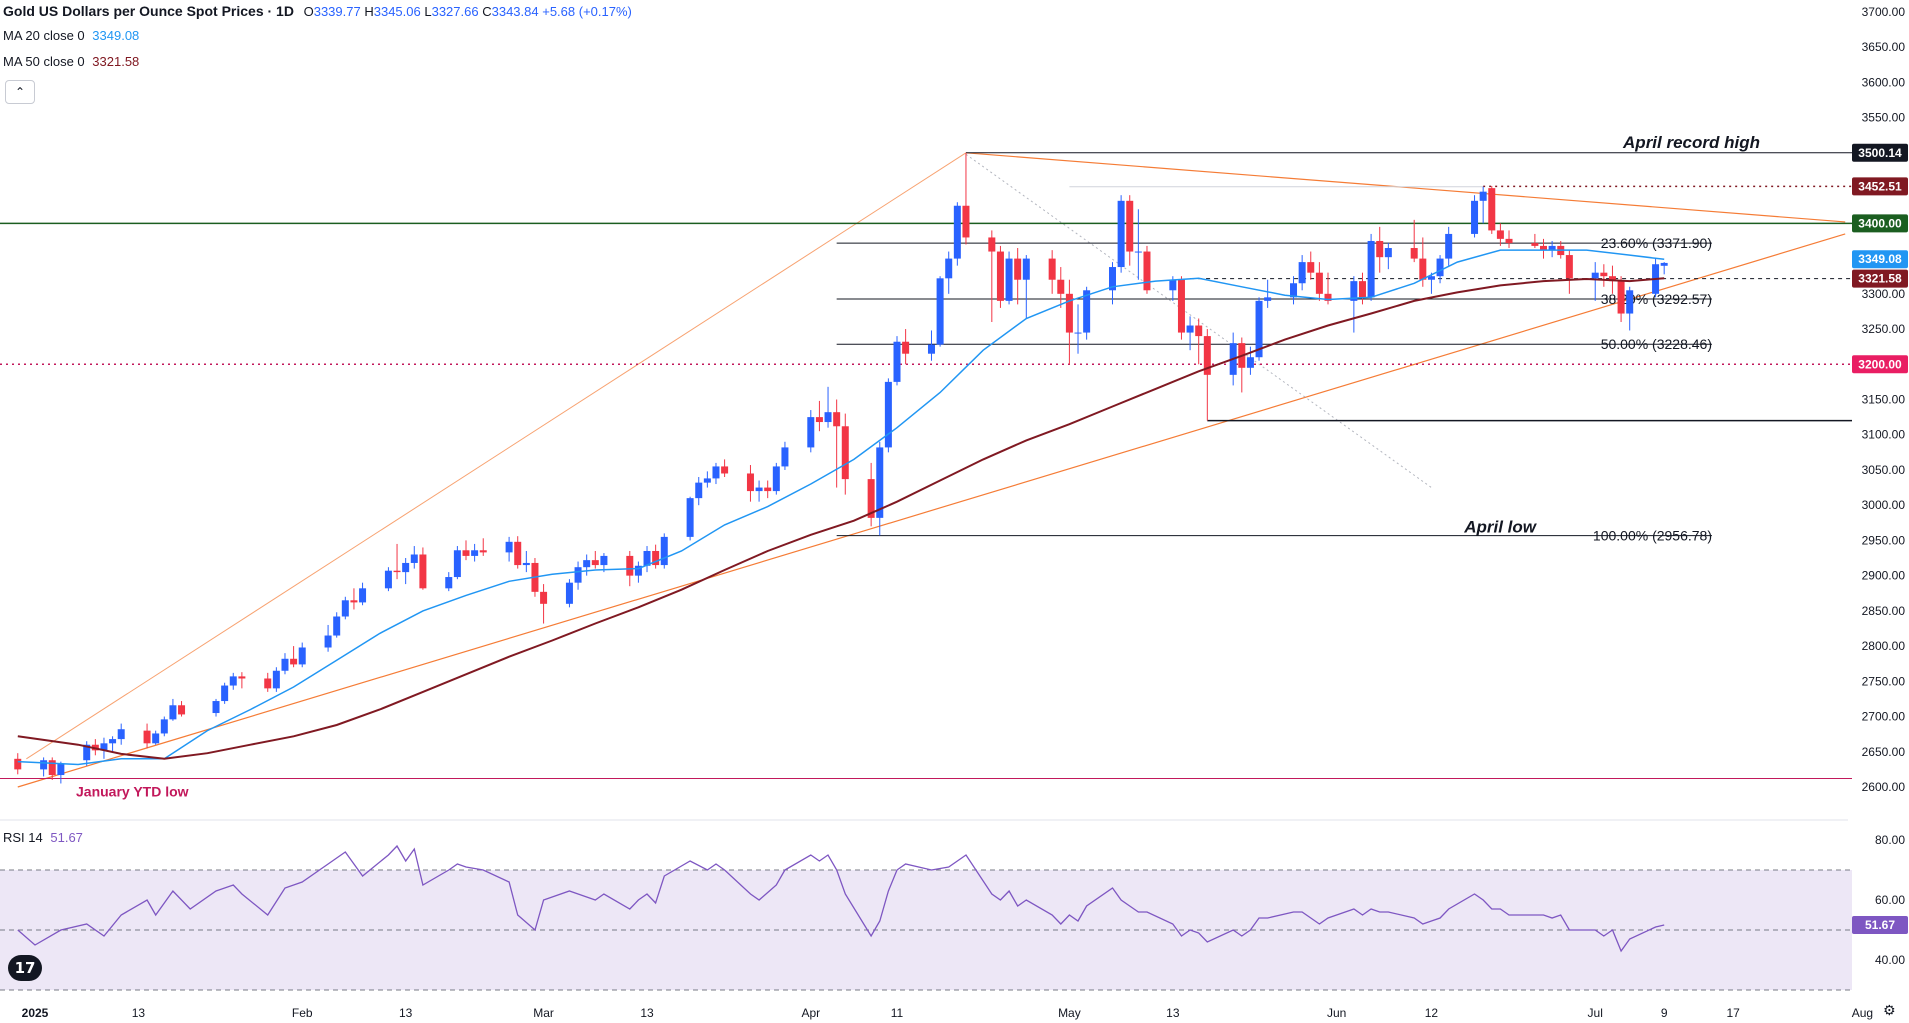 The width and height of the screenshot is (1909, 1023). What do you see at coordinates (1884, 681) in the screenshot?
I see `y-tick-label: 2750.00` at bounding box center [1884, 681].